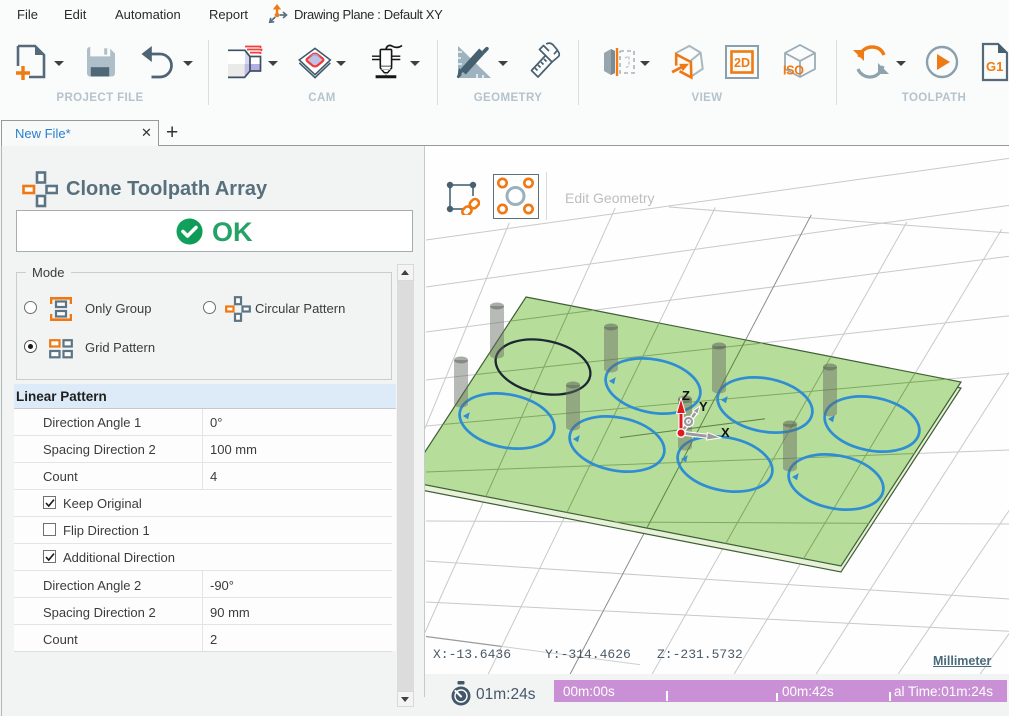 The image size is (1009, 716). Describe the element at coordinates (793, 71) in the screenshot. I see `svg-text: ISO` at that location.